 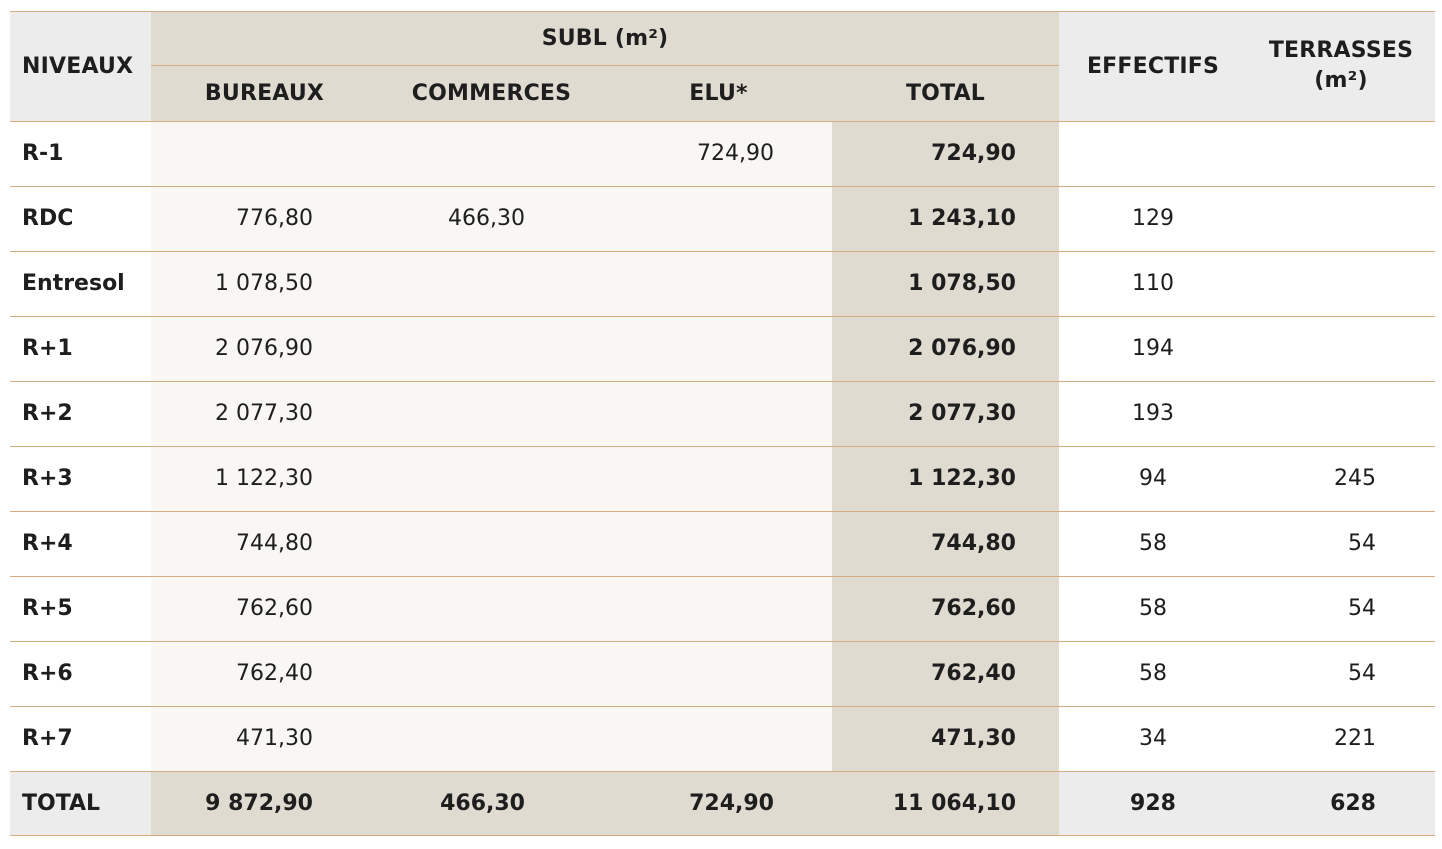 What do you see at coordinates (735, 153) in the screenshot?
I see `cell-elu: 724,90` at bounding box center [735, 153].